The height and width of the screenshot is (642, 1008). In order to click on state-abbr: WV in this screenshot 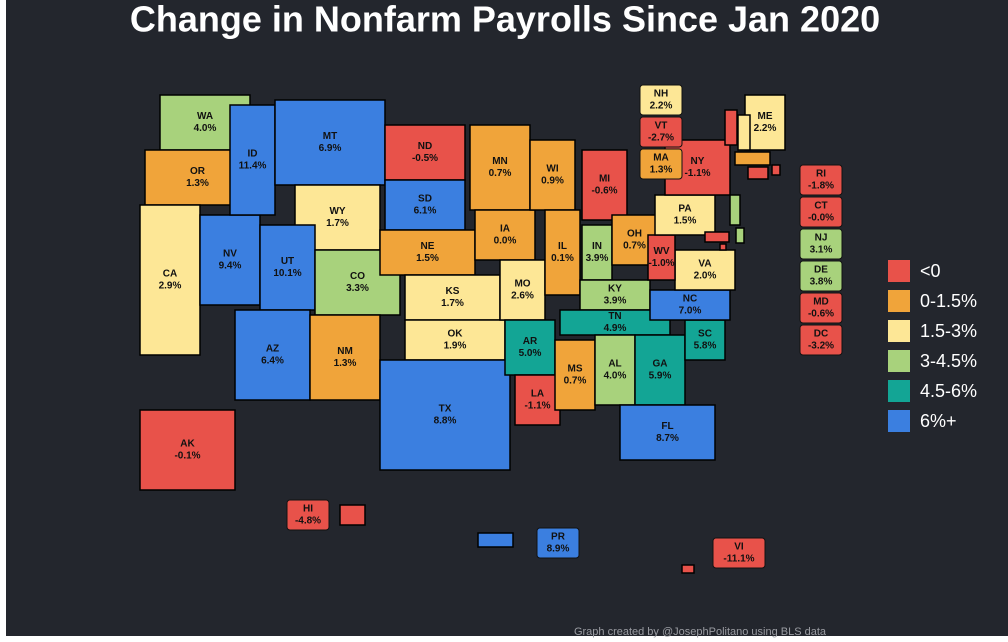, I will do `click(661, 251)`.